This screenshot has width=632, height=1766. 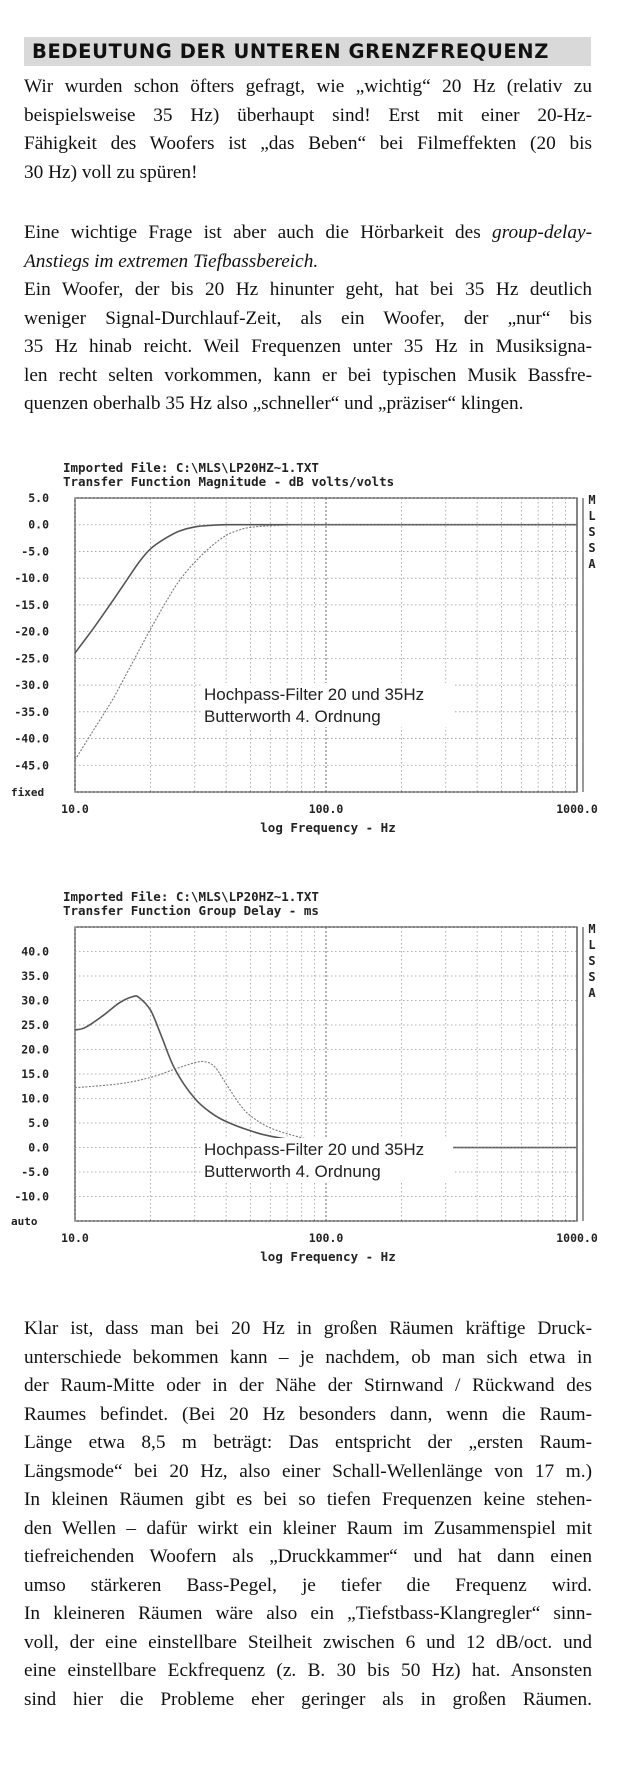 I want to click on chart-header-line: Transfer Function Group Delay - ms, so click(x=191, y=910).